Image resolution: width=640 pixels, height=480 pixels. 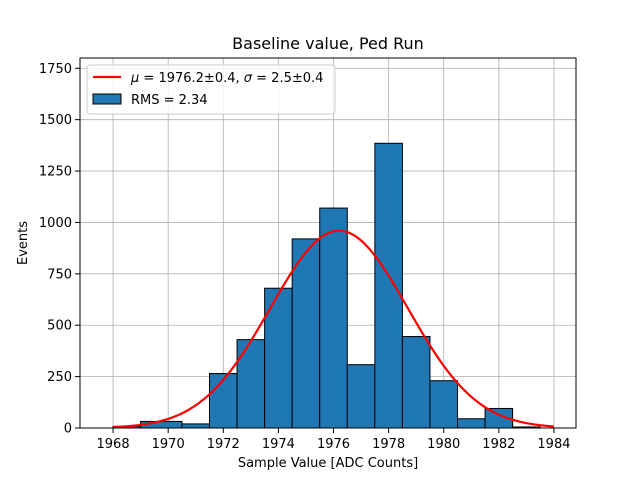 What do you see at coordinates (55, 69) in the screenshot?
I see `y-tick-label: 1750` at bounding box center [55, 69].